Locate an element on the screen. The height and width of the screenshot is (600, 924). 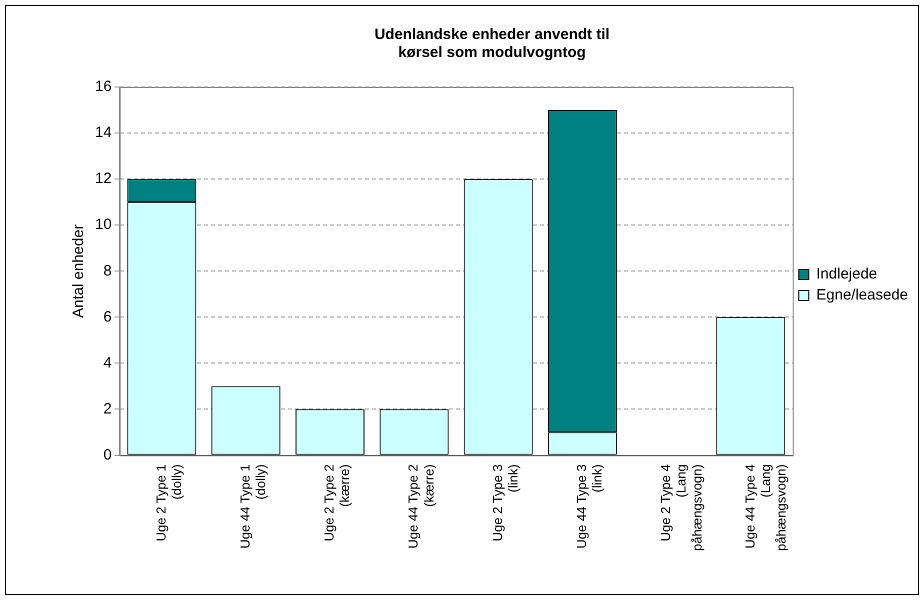
y-tick-label: 12 is located at coordinates (103, 179).